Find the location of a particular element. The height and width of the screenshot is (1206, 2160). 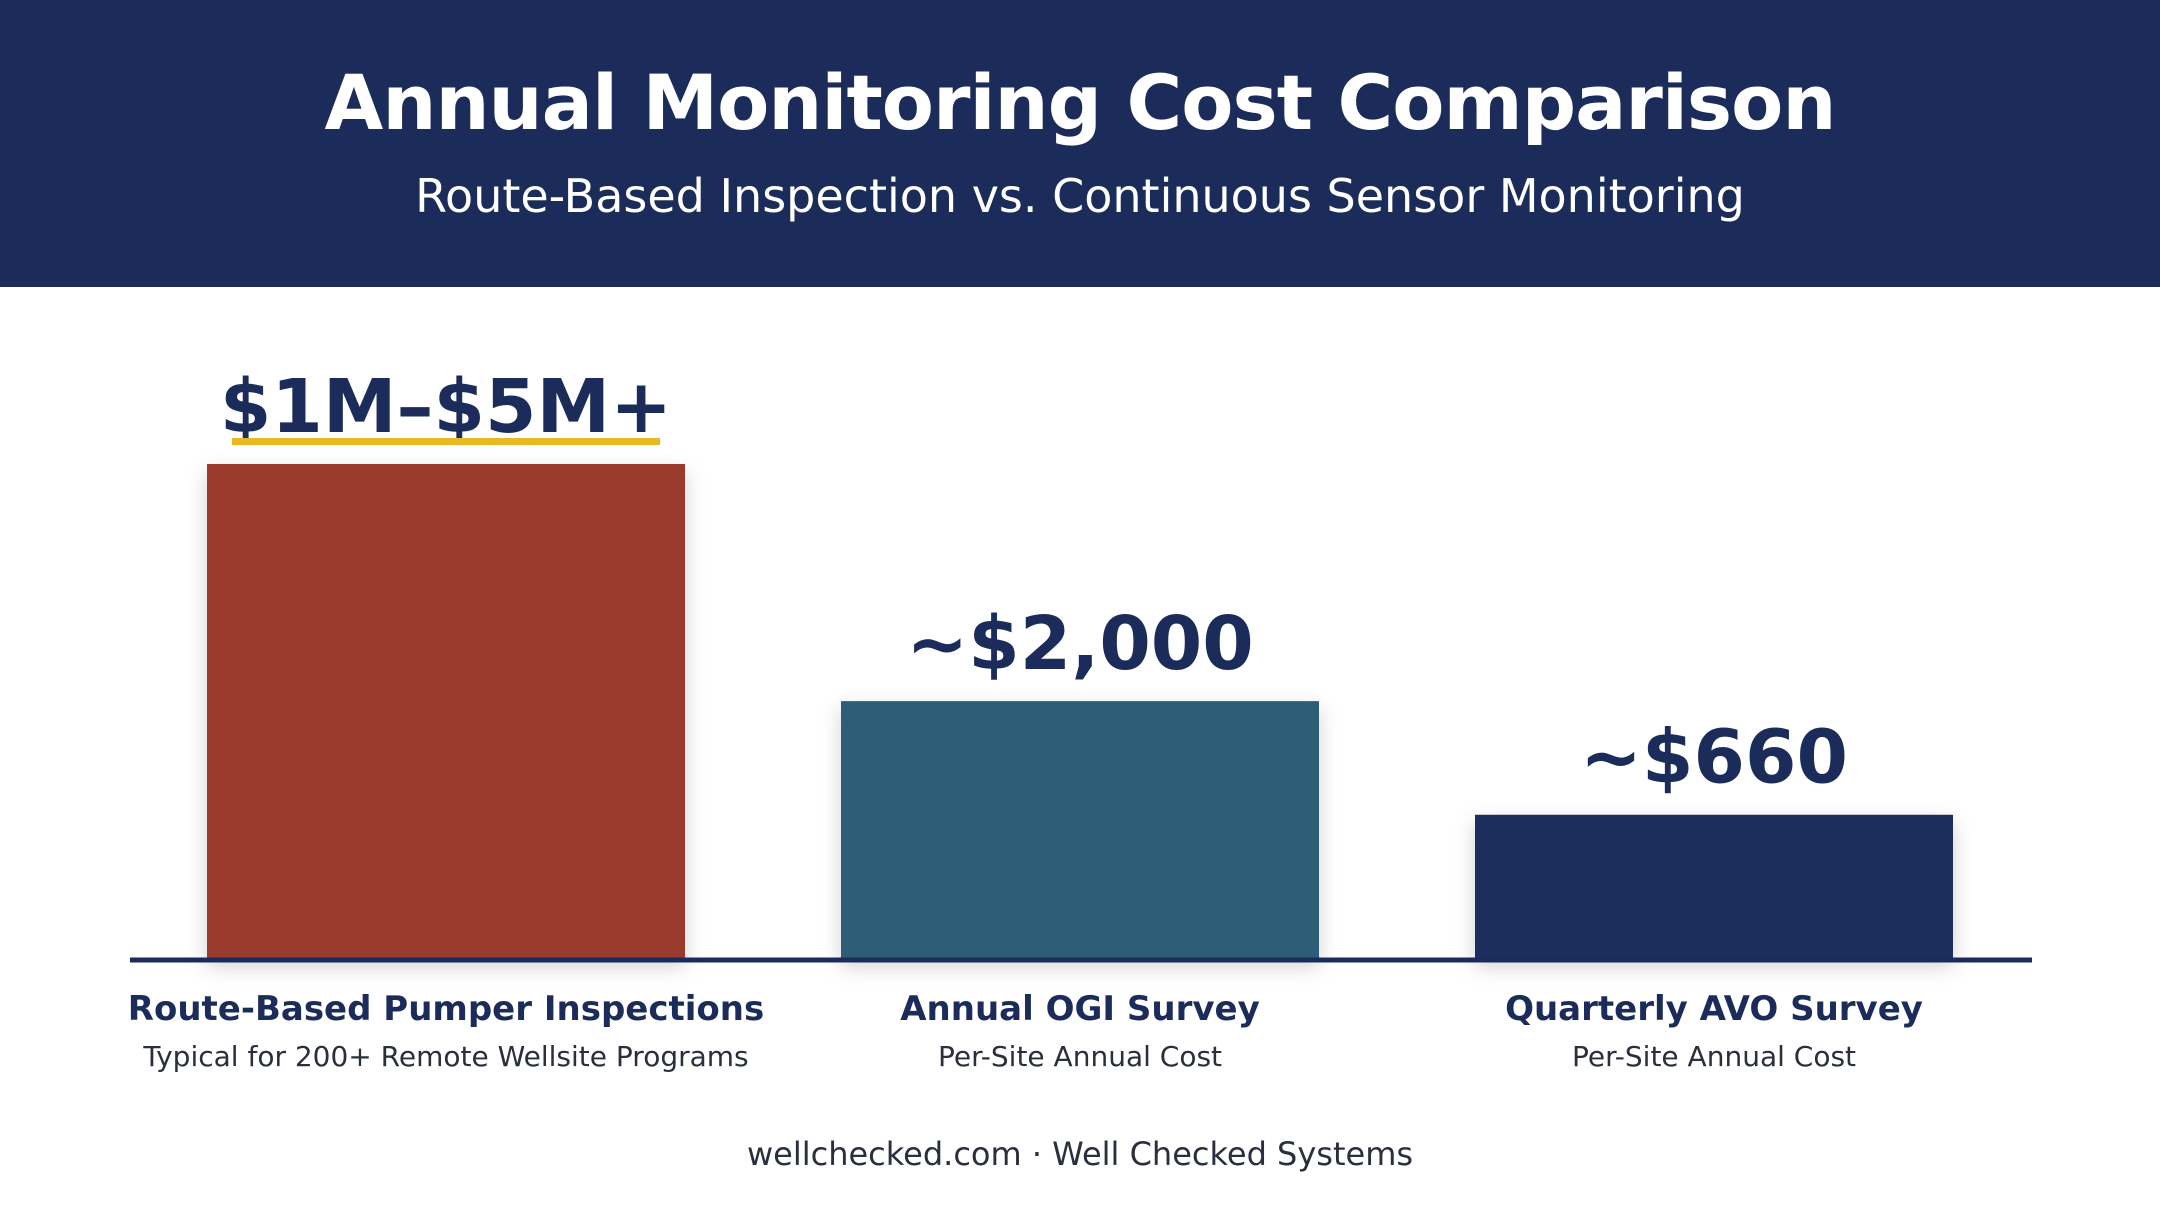

value-label-3: ~$660 is located at coordinates (1714, 758).